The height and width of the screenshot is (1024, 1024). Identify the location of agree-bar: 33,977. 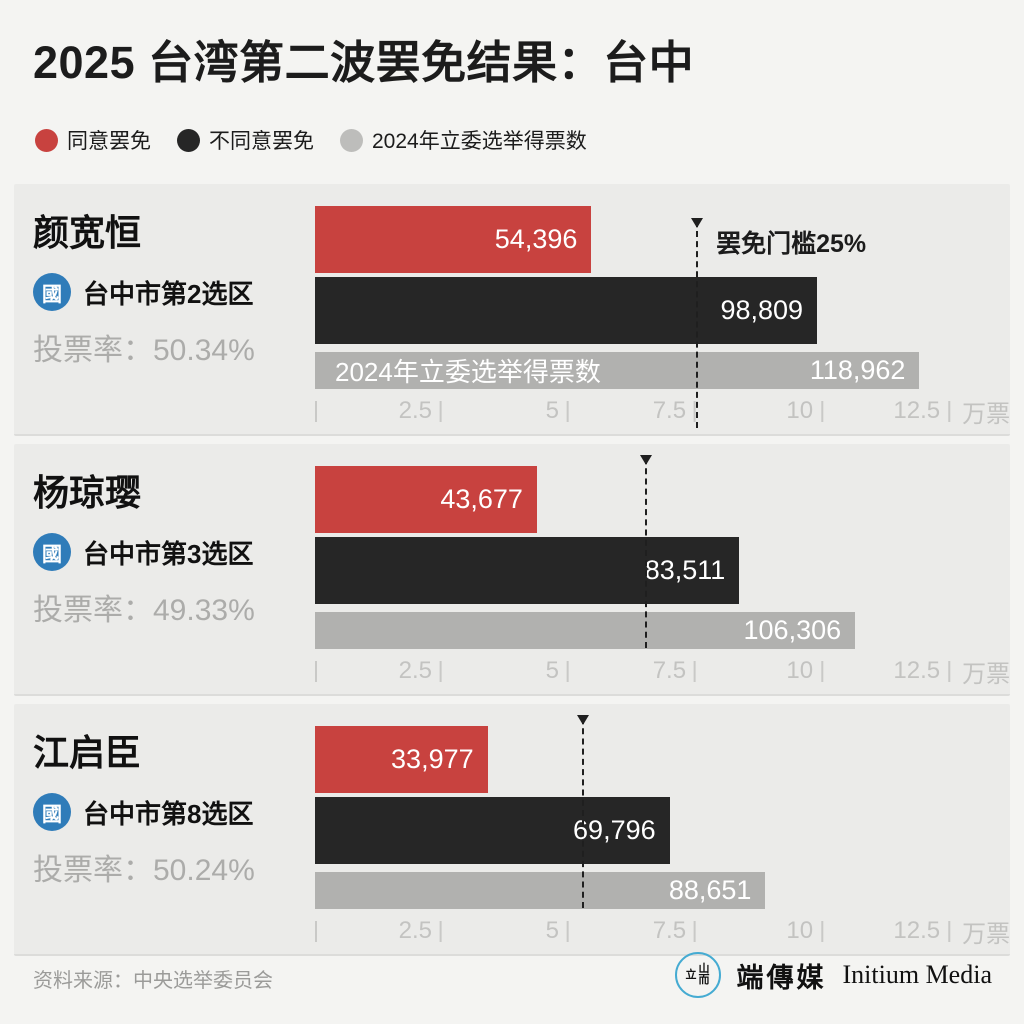
(401, 759).